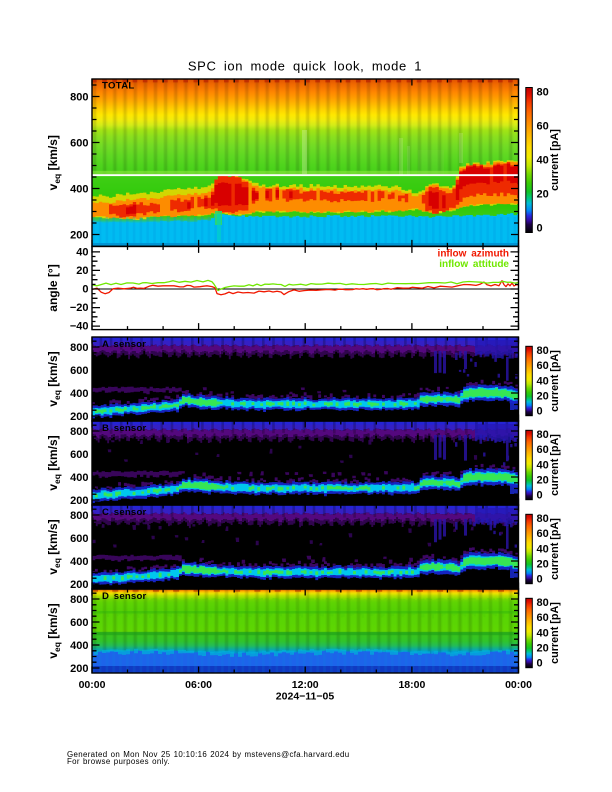 The height and width of the screenshot is (792, 612). What do you see at coordinates (53, 287) in the screenshot?
I see `svg-text: angle [°]` at bounding box center [53, 287].